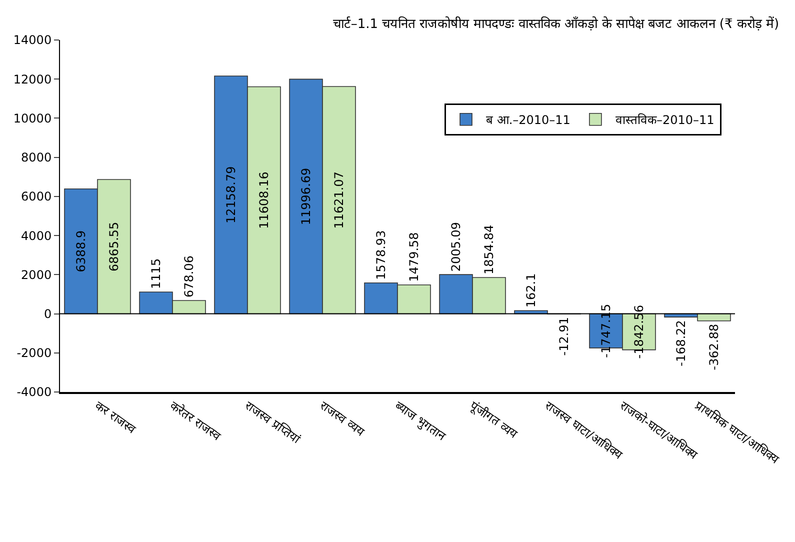 This screenshot has height=542, width=795. What do you see at coordinates (34, 392) in the screenshot?
I see `y-tick-label: -4000` at bounding box center [34, 392].